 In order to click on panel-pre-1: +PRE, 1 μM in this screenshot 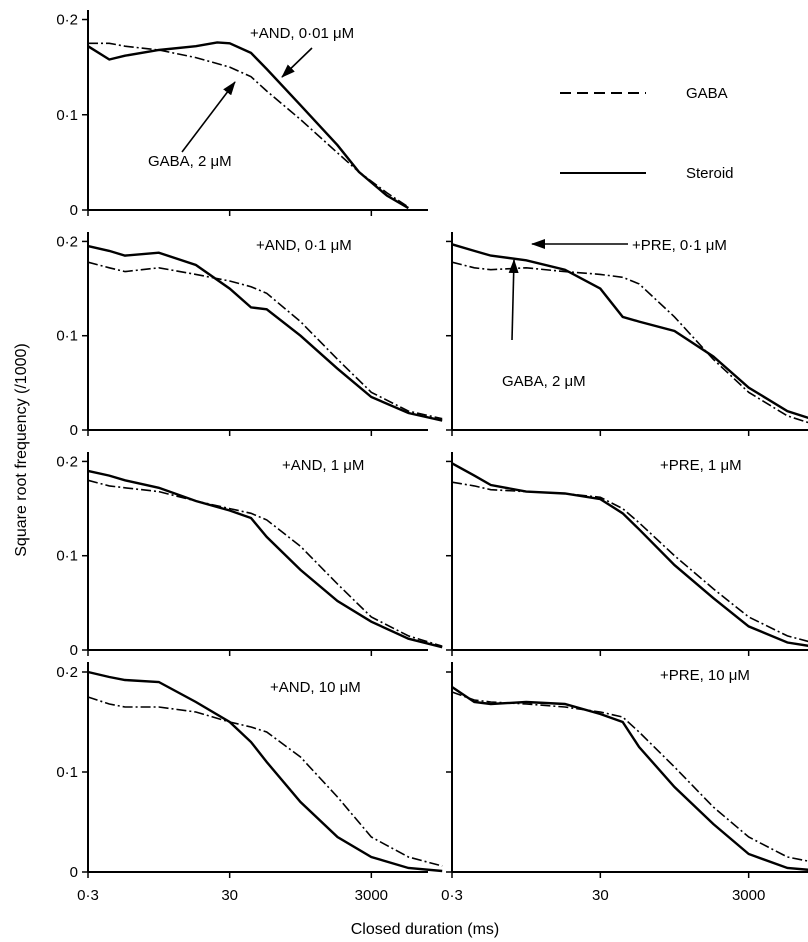, I will do `click(627, 554)`.